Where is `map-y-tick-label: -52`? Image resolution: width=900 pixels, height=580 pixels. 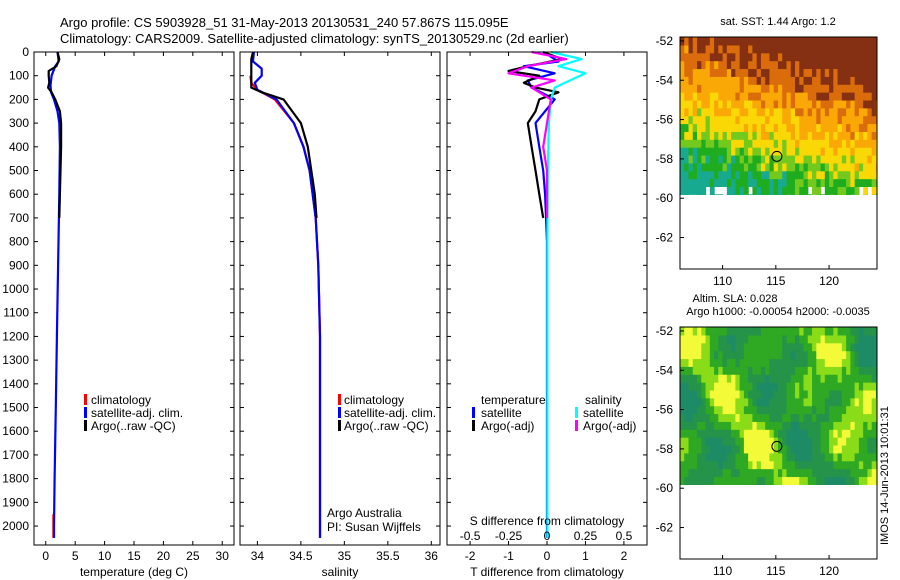
map-y-tick-label: -52 is located at coordinates (665, 331).